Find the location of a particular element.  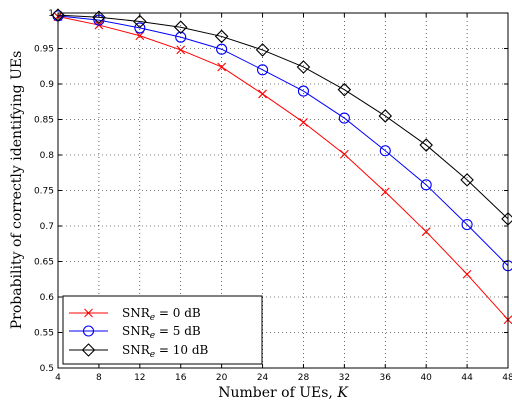

x-tick-label: 28 is located at coordinates (304, 378).